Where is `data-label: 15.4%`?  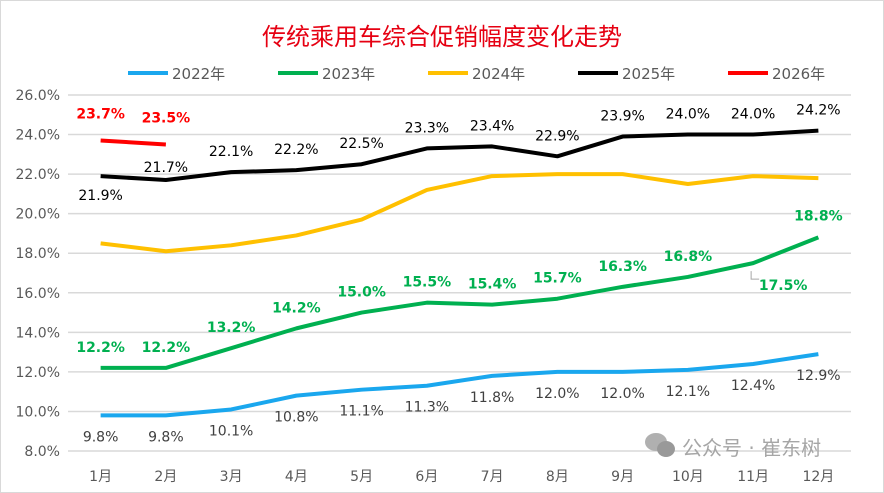
data-label: 15.4% is located at coordinates (492, 285).